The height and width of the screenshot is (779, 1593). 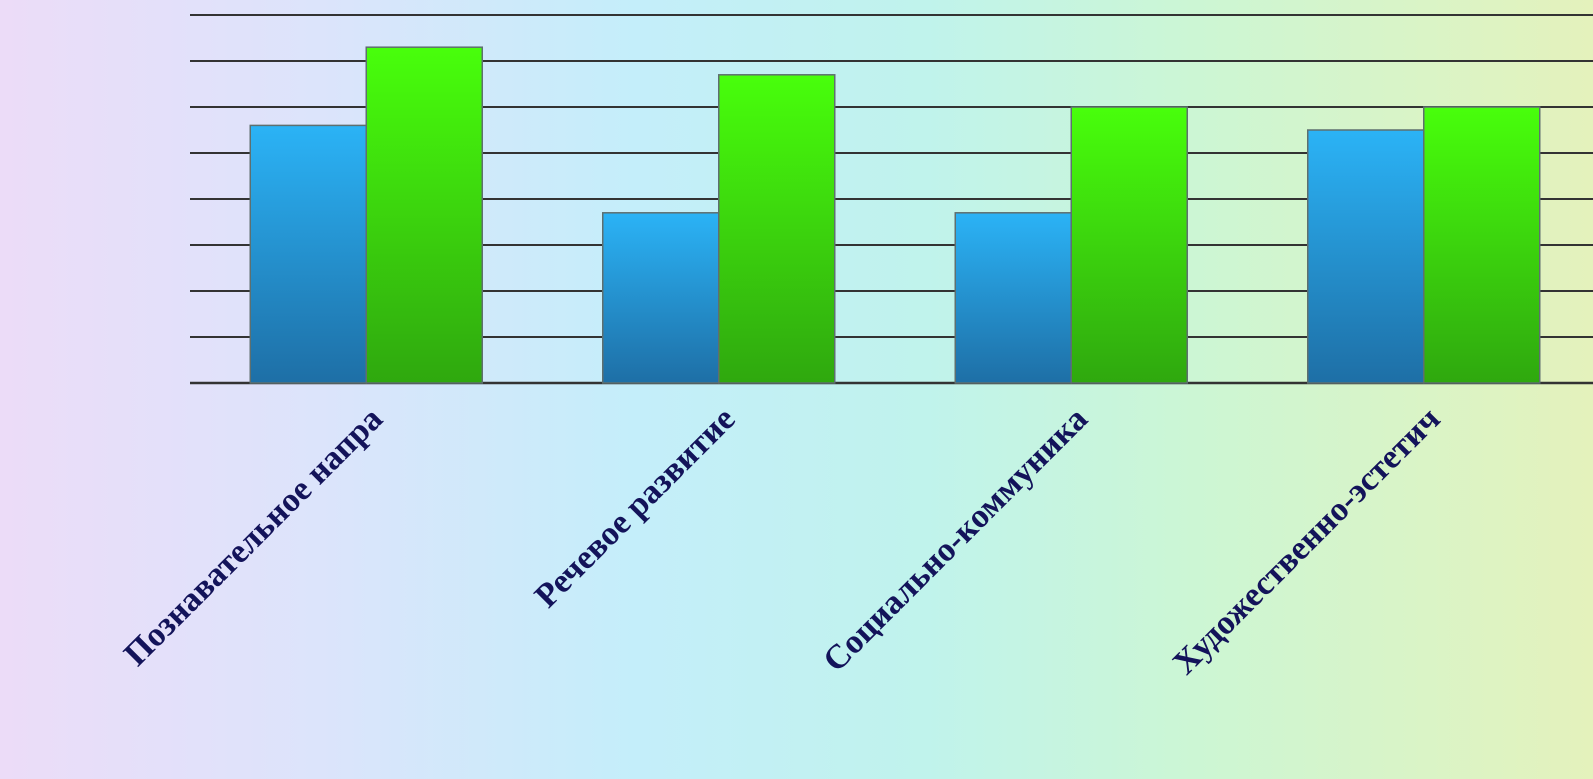 I want to click on x-tick-label: Познавательное напра, so click(x=253, y=536).